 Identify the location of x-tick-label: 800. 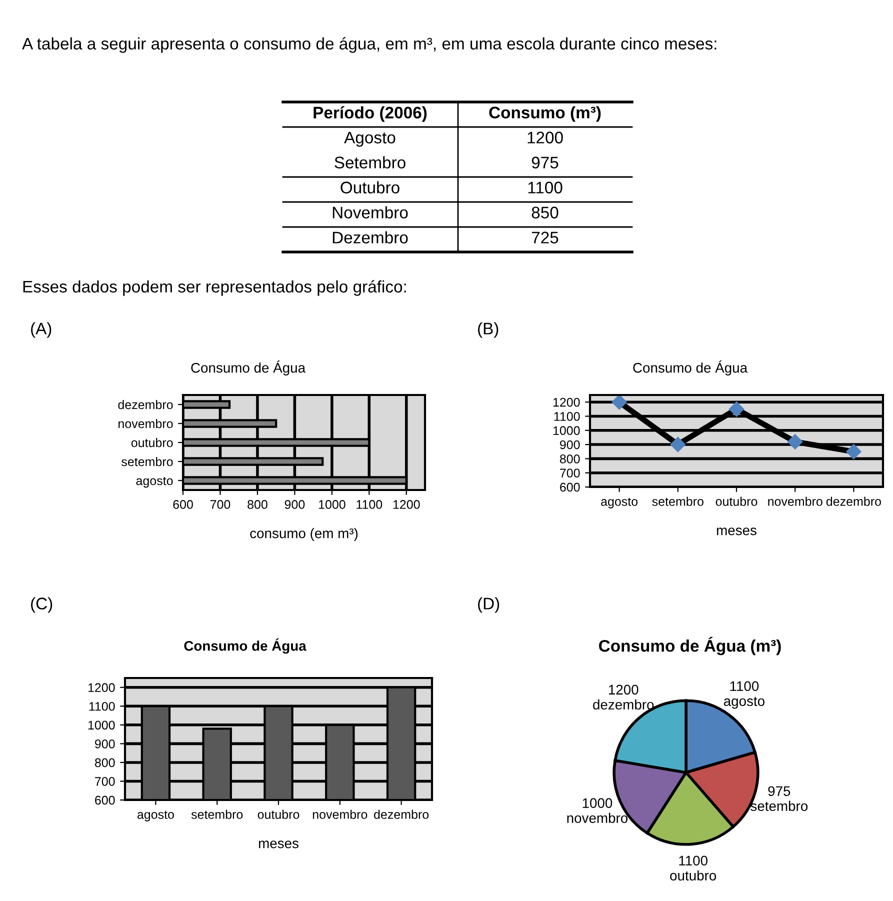
(258, 504).